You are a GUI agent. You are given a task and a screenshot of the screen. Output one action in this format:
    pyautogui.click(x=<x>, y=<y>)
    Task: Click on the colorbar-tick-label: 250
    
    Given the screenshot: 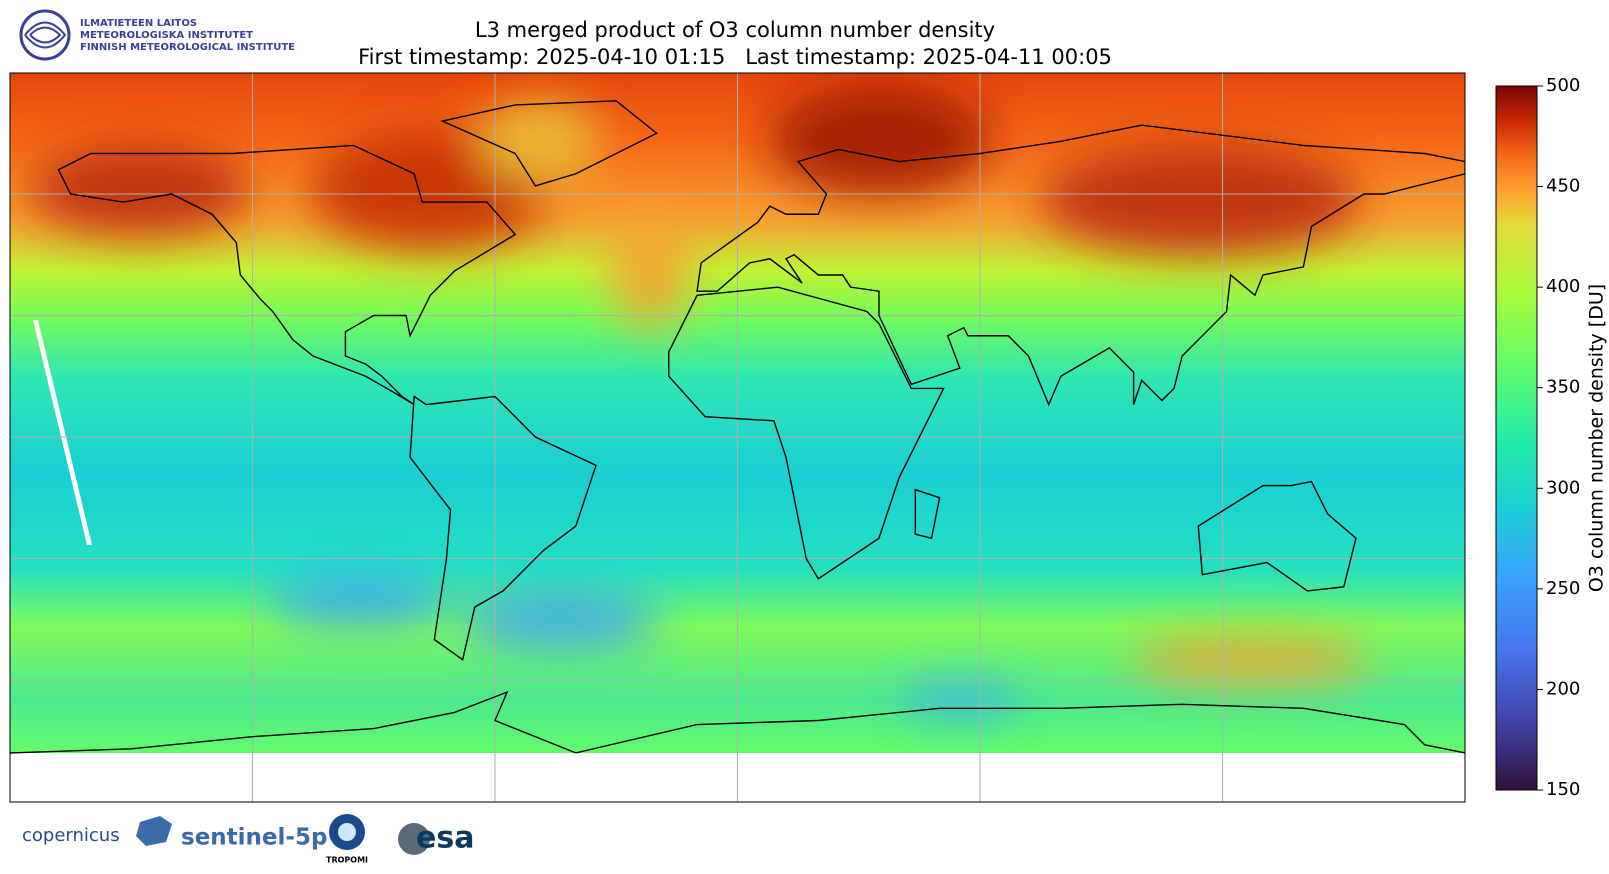 What is the action you would take?
    pyautogui.click(x=1563, y=588)
    